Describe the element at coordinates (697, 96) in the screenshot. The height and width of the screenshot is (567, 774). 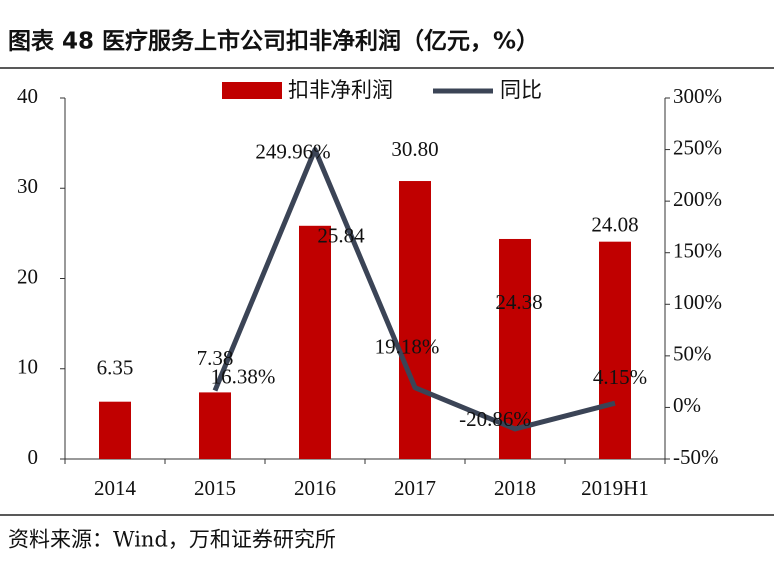
I see `y2-tick-label: 300%` at that location.